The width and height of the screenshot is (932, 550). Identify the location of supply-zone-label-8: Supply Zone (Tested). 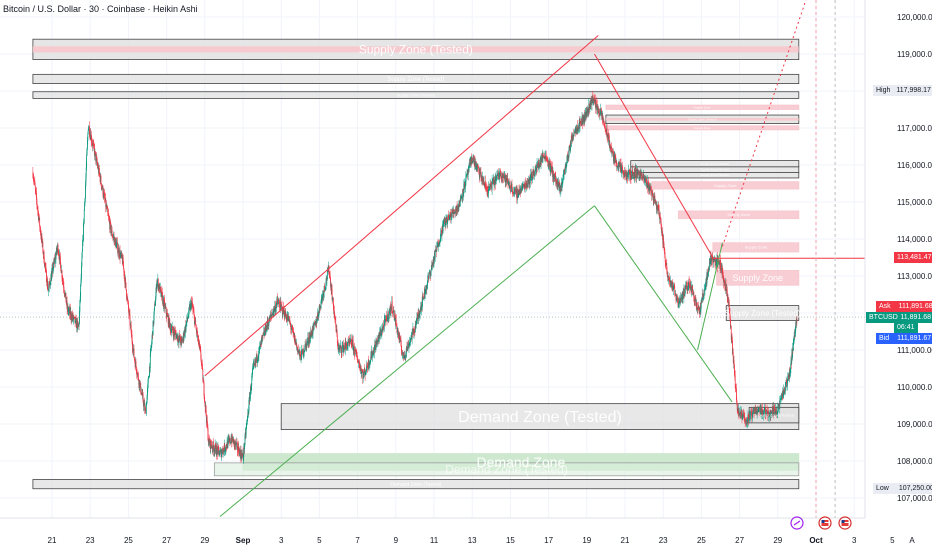
(715, 175).